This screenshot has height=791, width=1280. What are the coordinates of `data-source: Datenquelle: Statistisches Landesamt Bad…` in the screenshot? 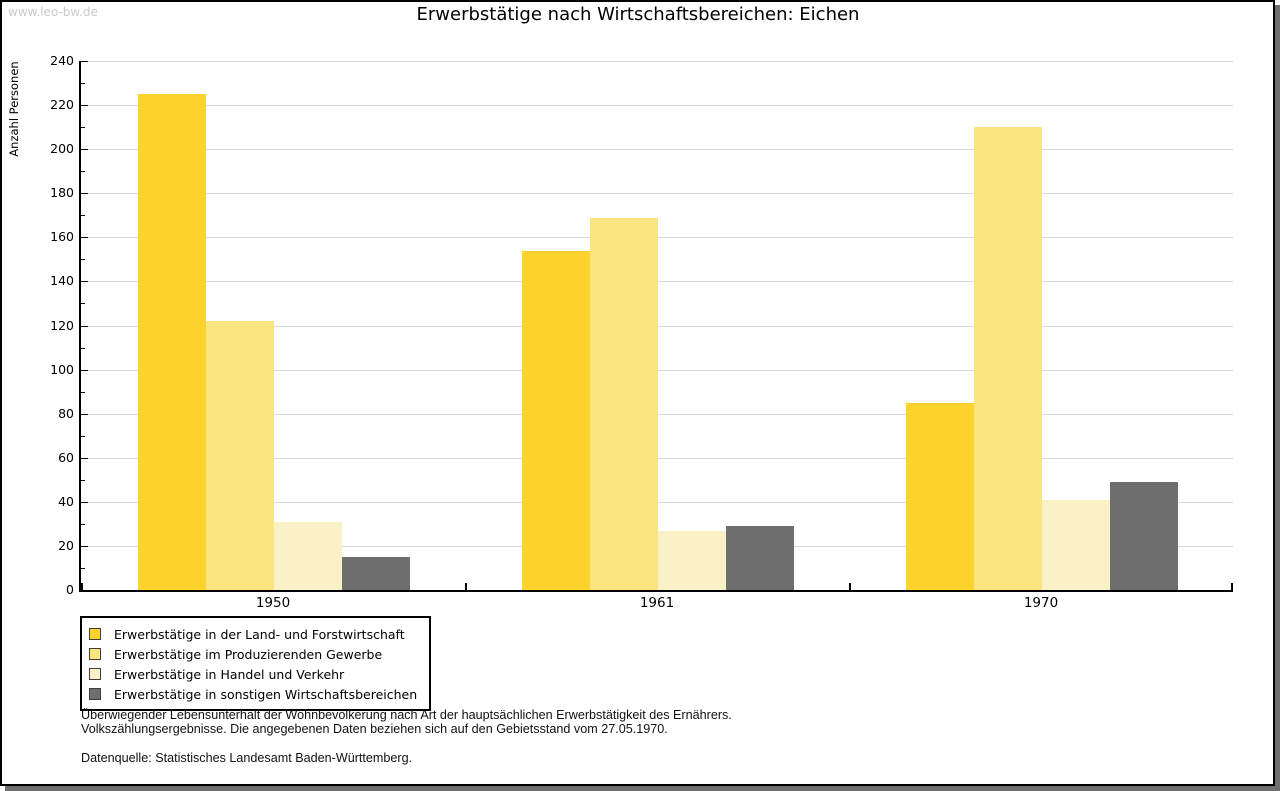 It's located at (247, 757).